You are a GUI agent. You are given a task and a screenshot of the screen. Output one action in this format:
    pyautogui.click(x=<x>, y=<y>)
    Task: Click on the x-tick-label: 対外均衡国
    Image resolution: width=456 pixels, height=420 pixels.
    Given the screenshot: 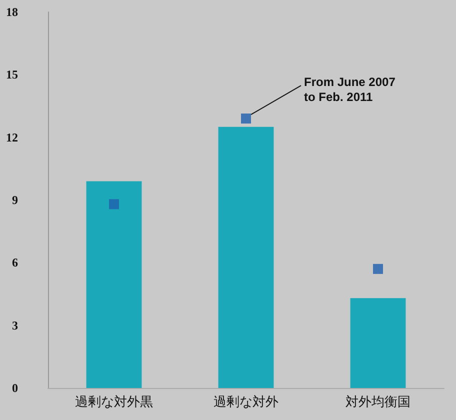 What is the action you would take?
    pyautogui.click(x=378, y=402)
    